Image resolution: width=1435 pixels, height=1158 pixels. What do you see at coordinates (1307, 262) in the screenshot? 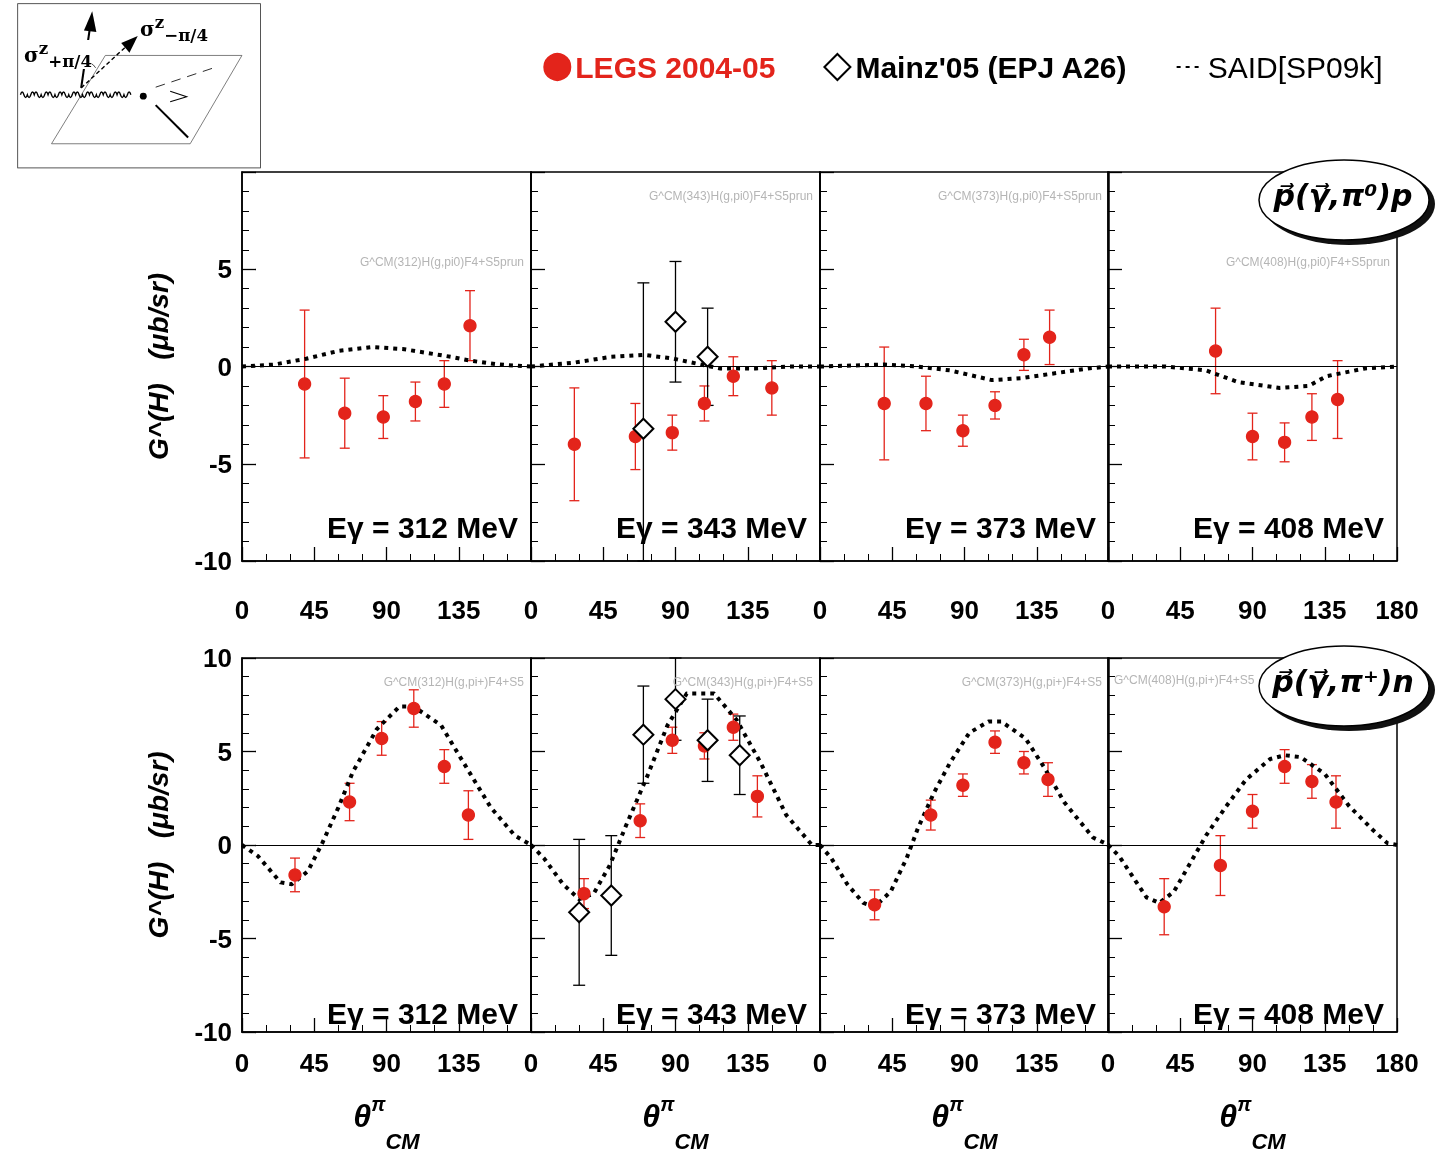
I see `annotation: G^CM(408)H(g,pi0)F4+S5prun` at bounding box center [1307, 262].